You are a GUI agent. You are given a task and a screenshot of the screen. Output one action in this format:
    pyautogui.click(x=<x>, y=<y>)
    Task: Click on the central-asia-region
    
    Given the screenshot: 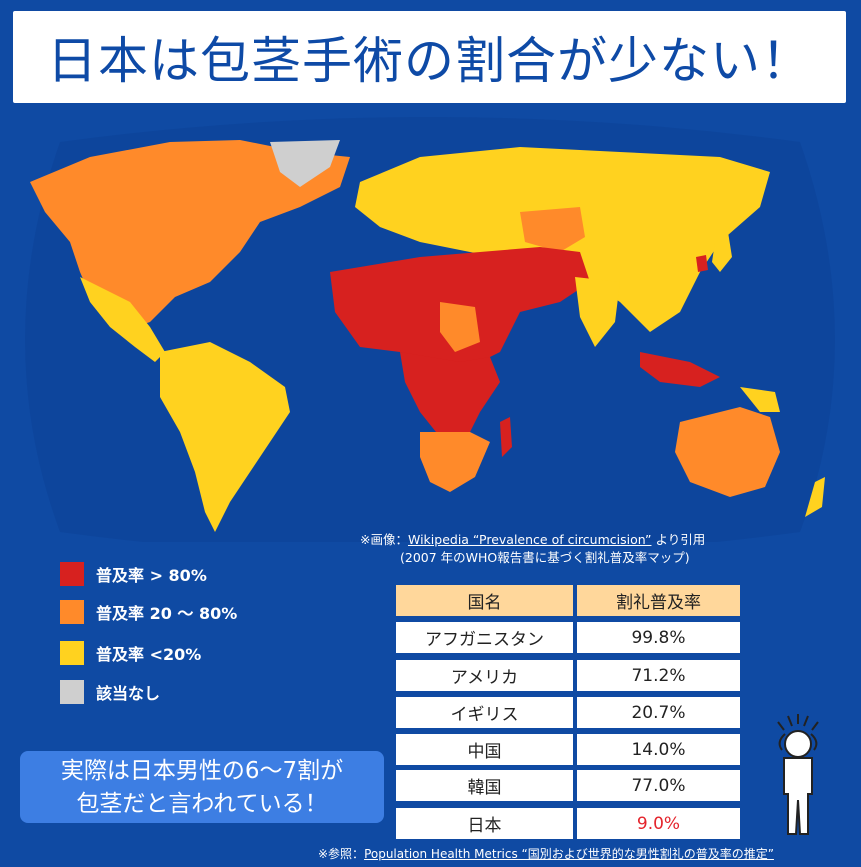 What is the action you would take?
    pyautogui.click(x=552, y=229)
    